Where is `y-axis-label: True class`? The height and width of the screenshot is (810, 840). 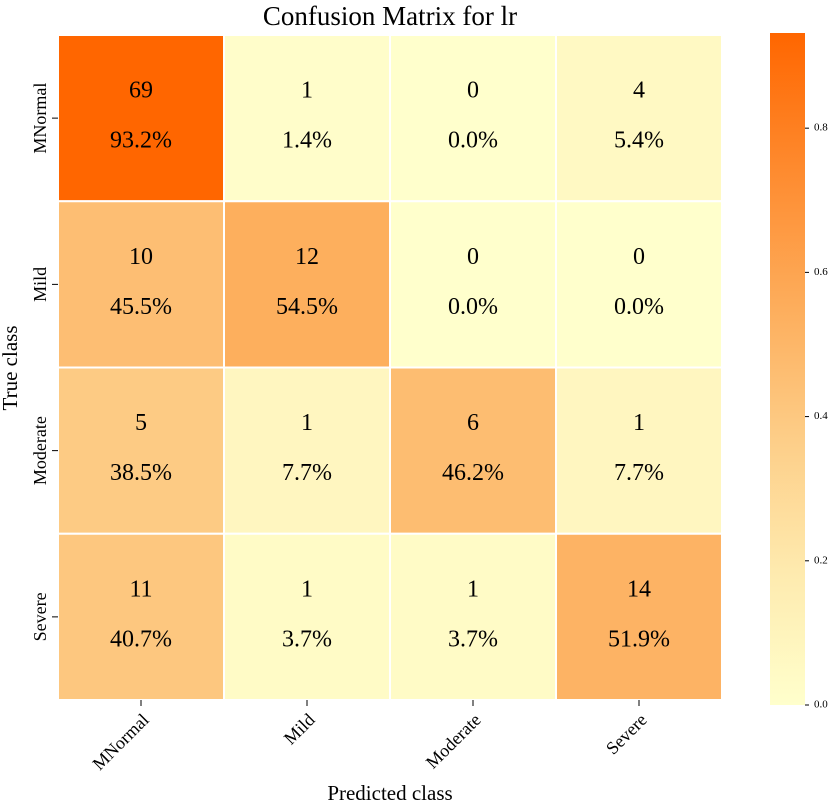 y-axis-label: True class is located at coordinates (11, 368).